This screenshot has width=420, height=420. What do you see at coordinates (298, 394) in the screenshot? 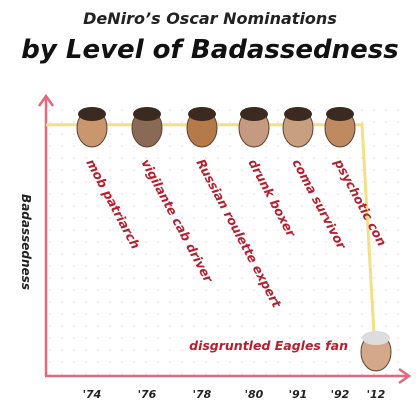
I see `x-tick-label: '91` at bounding box center [298, 394].